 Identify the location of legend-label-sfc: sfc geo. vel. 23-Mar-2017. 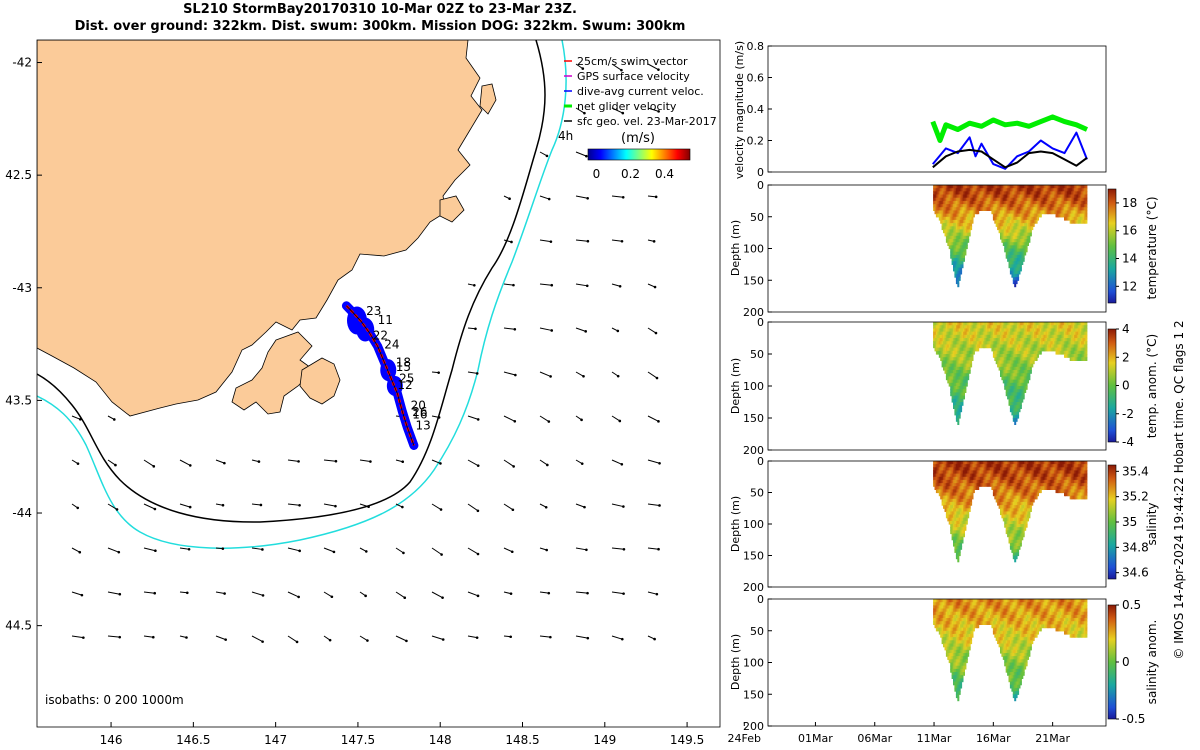
(647, 121).